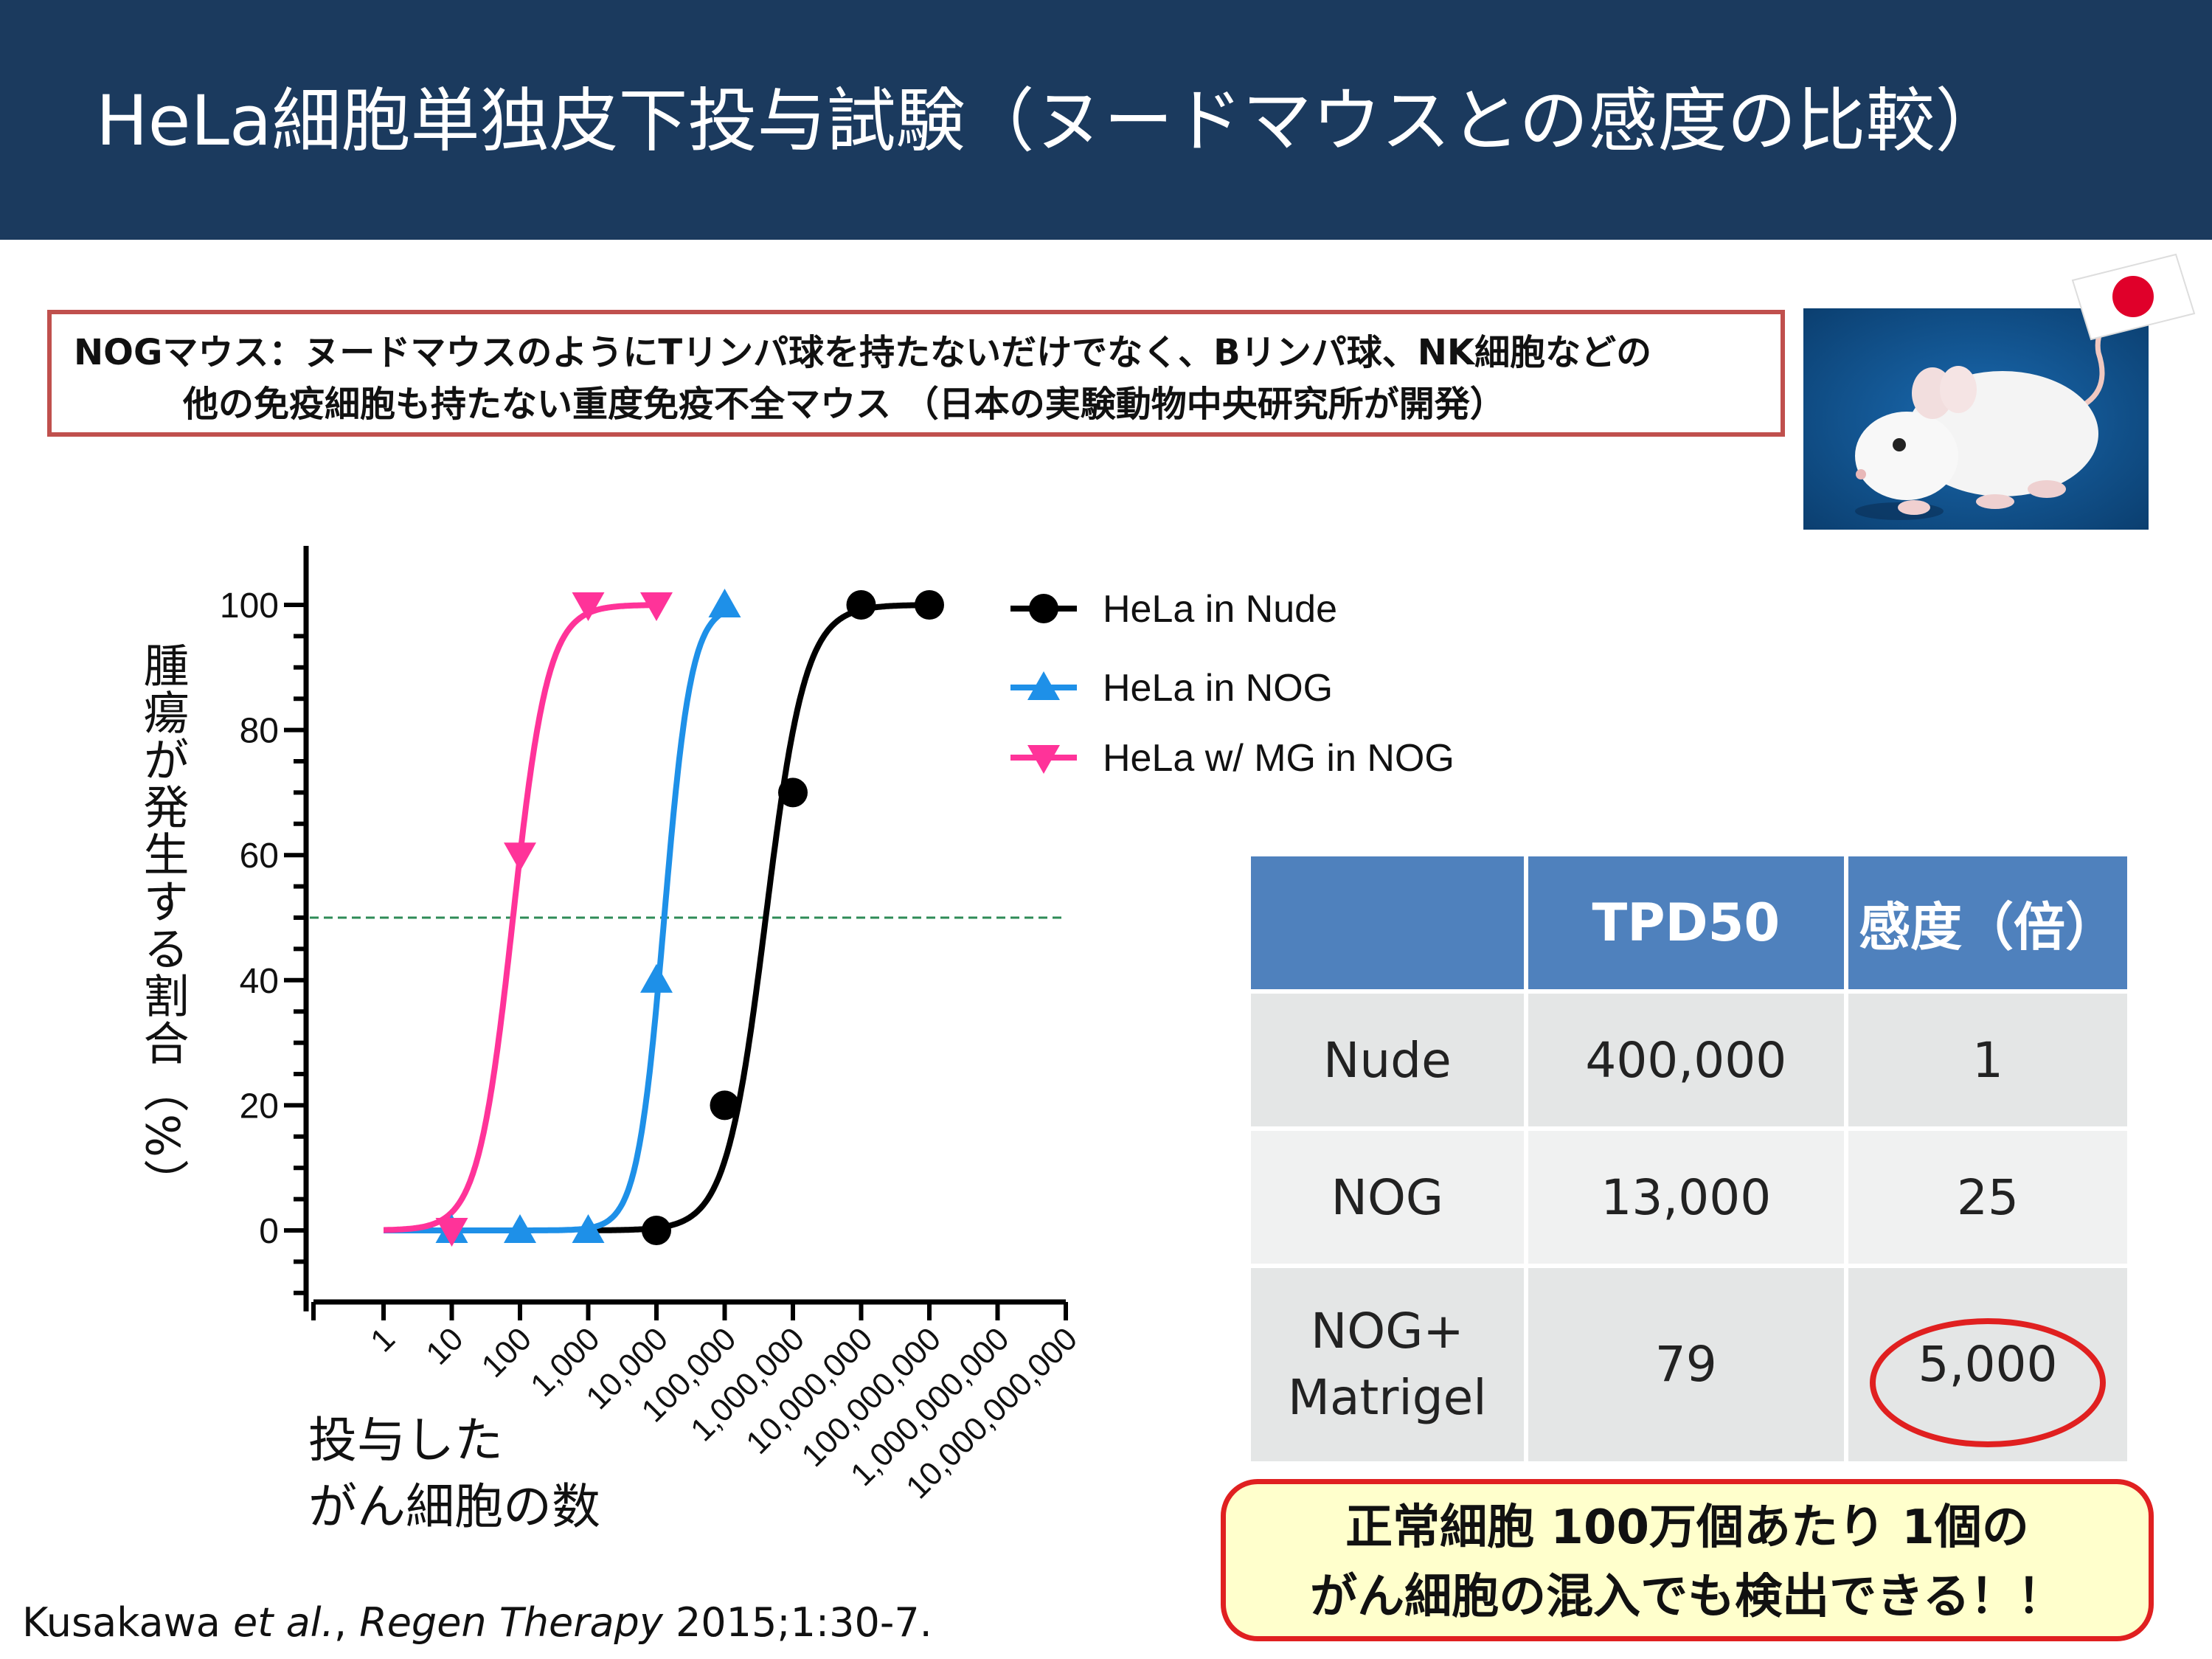 The width and height of the screenshot is (2212, 1659). I want to click on y-tick-label: 0, so click(269, 1231).